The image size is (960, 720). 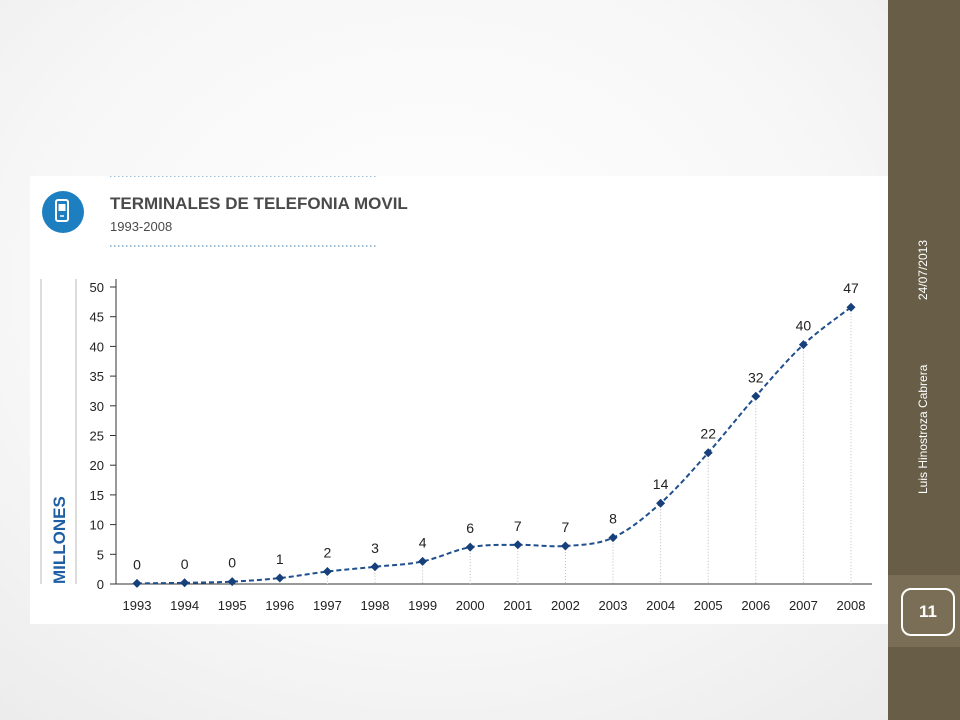 I want to click on y-tick-label: 15, so click(x=97, y=495).